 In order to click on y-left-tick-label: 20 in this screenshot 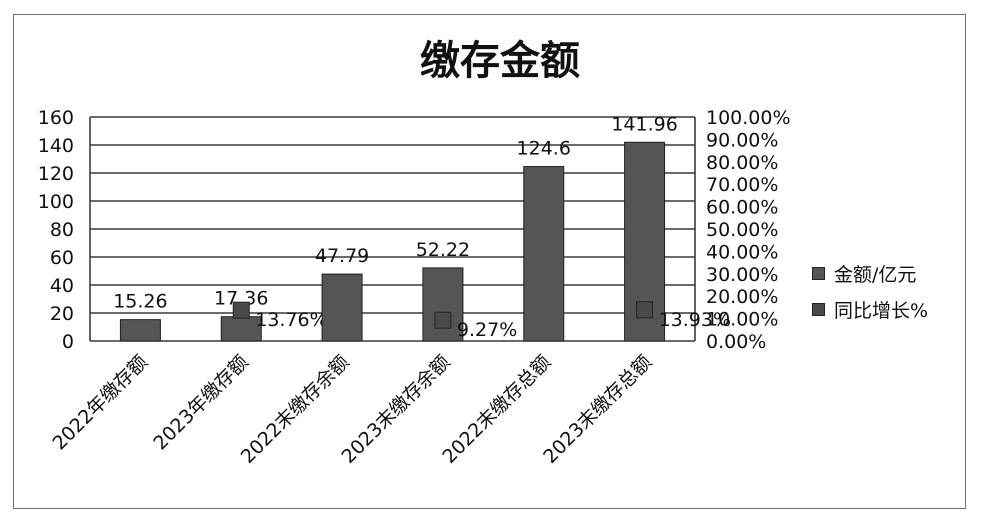, I will do `click(62, 314)`.